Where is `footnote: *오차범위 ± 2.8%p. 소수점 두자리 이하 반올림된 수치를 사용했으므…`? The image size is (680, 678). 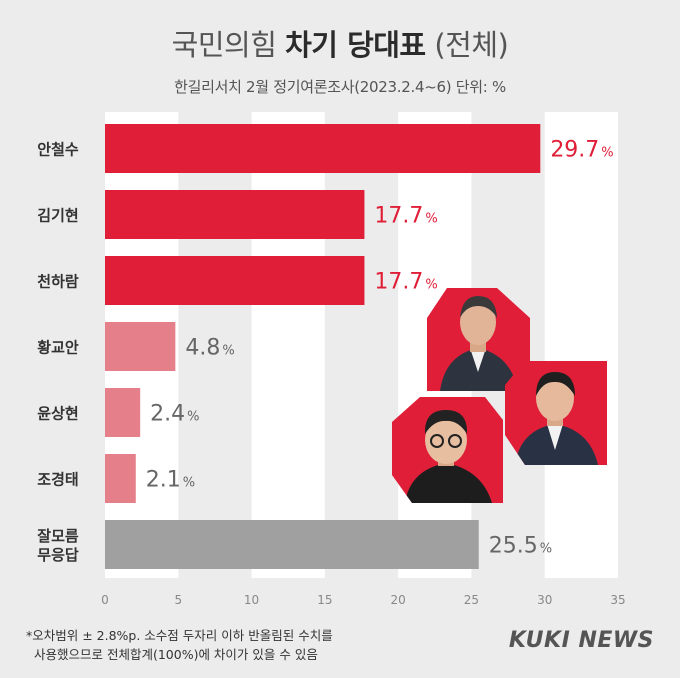 footnote: *오차범위 ± 2.8%p. 소수점 두자리 이하 반올림된 수치를 사용했으므… is located at coordinates (179, 645).